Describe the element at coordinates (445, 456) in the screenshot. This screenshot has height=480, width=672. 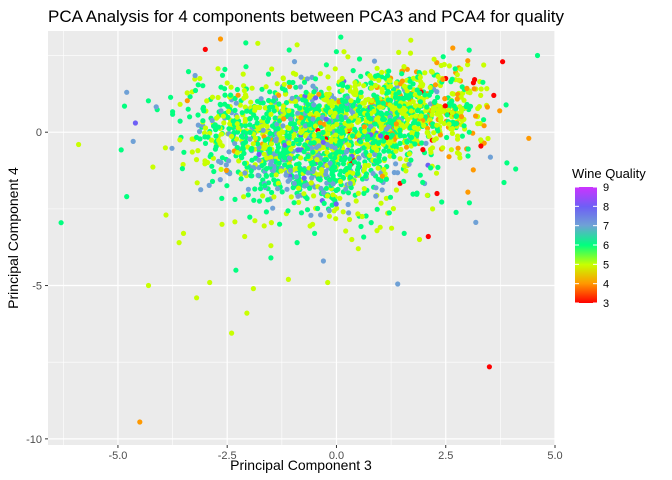
I see `x-tick-label: 2.5` at that location.